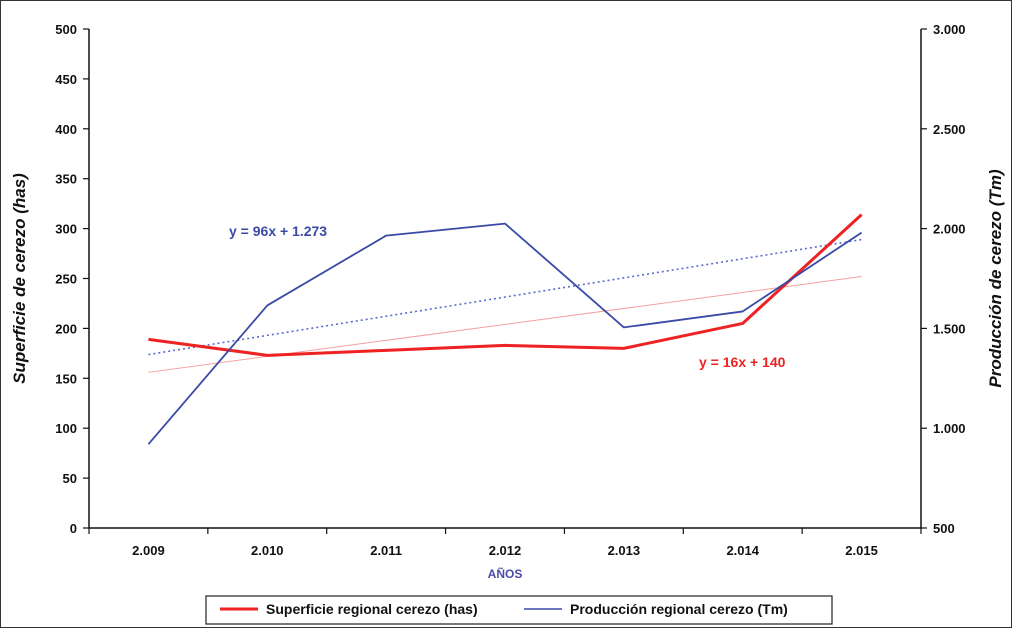 The width and height of the screenshot is (1014, 634). What do you see at coordinates (148, 550) in the screenshot?
I see `x-tick-label: 2.009` at bounding box center [148, 550].